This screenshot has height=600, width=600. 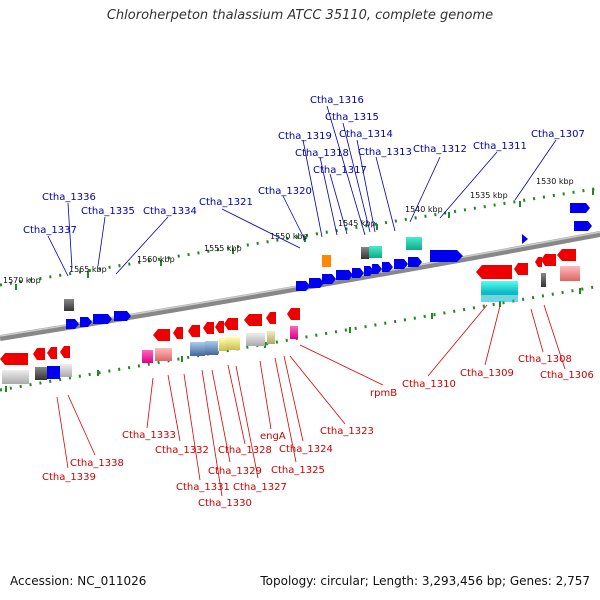 What do you see at coordinates (340, 170) in the screenshot?
I see `gene-label: Ctha_1317` at bounding box center [340, 170].